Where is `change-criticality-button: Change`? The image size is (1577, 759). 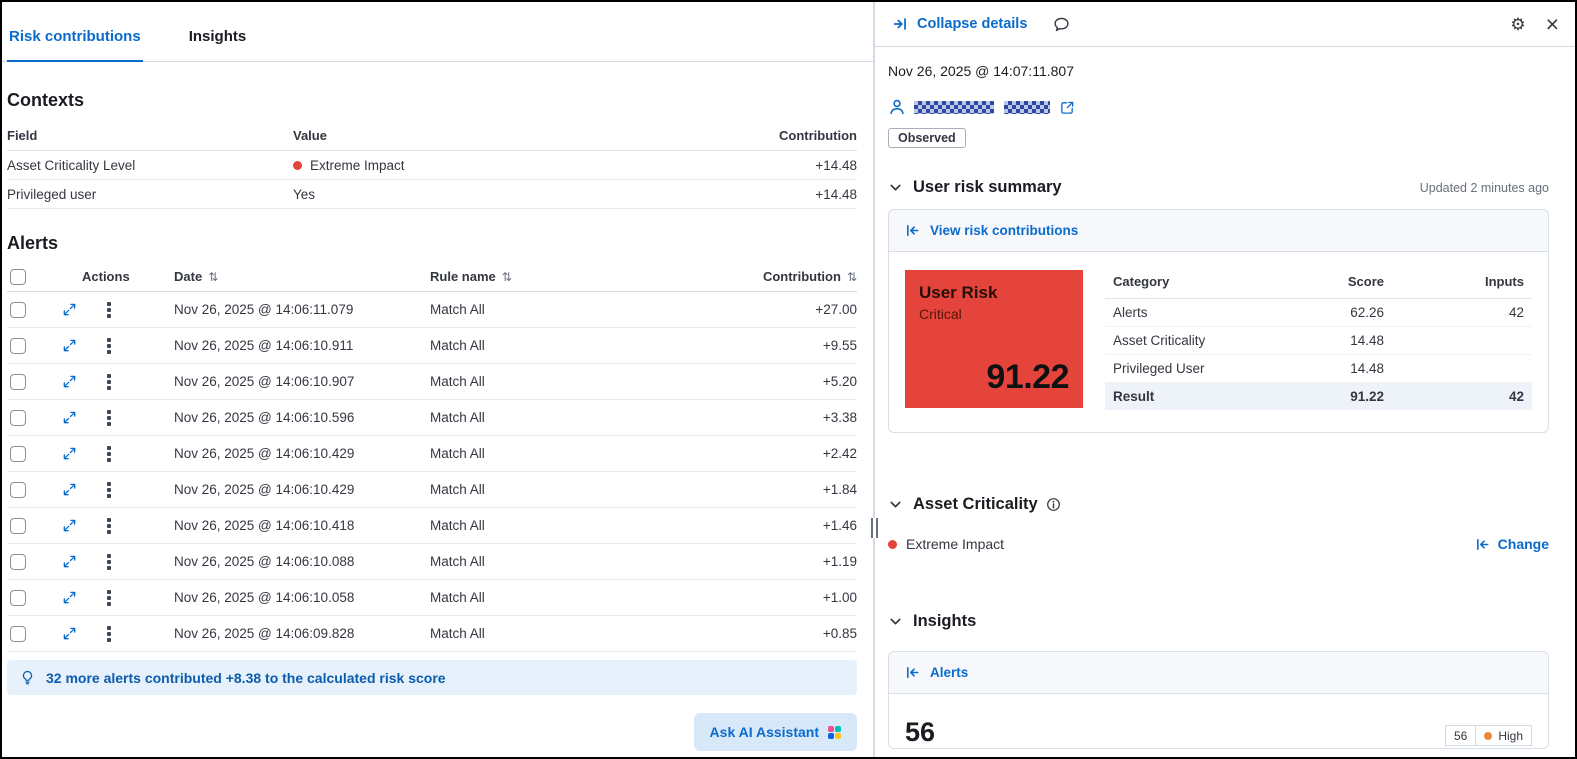
change-criticality-button: Change is located at coordinates (1512, 544).